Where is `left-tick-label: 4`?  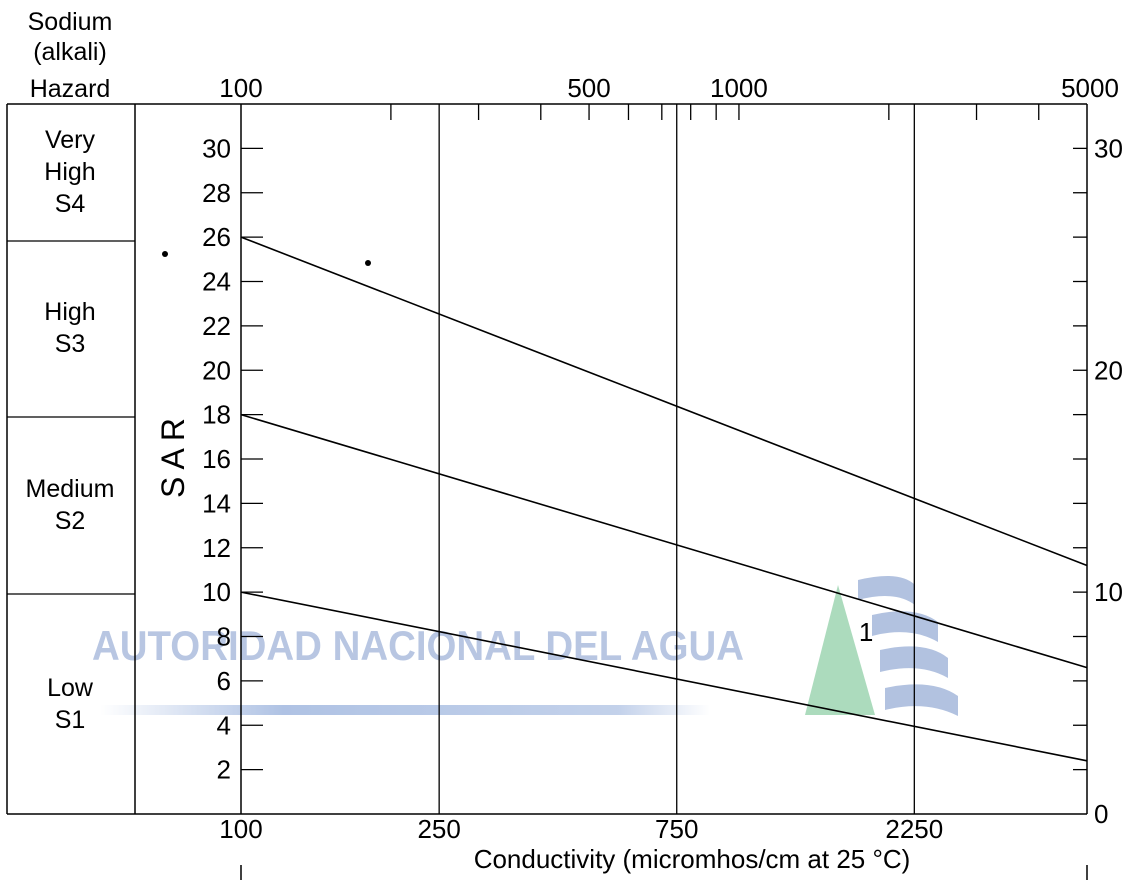 left-tick-label: 4 is located at coordinates (224, 725).